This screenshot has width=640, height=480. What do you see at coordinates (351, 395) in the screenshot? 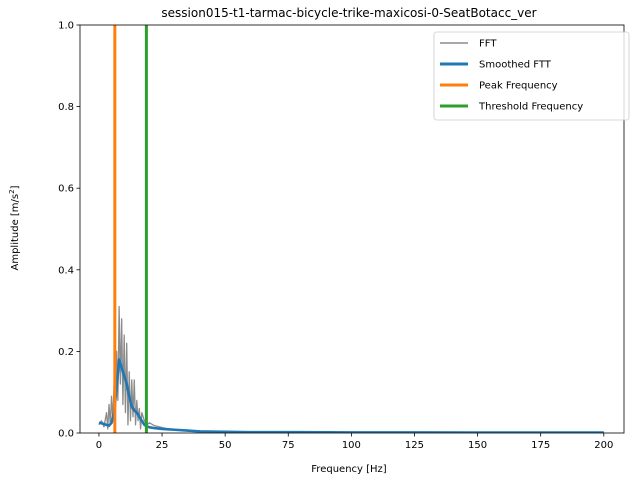
I see `smoothed-ftt-series` at bounding box center [351, 395].